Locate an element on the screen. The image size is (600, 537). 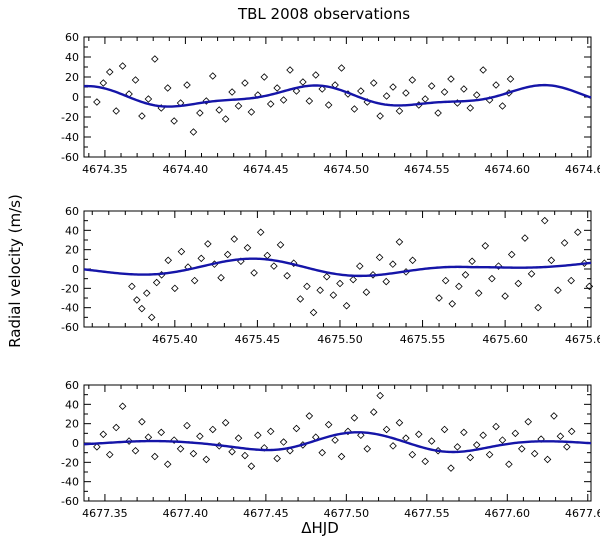
x-tick-label: 4677.45 is located at coordinates (266, 513).